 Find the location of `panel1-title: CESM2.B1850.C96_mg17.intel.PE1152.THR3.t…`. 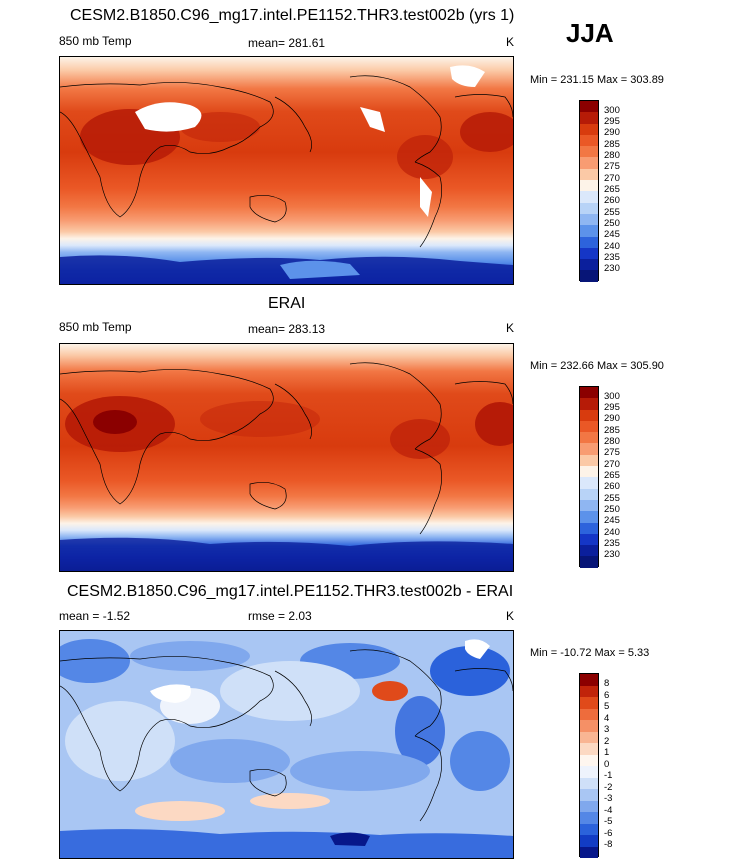

panel1-title: CESM2.B1850.C96_mg17.intel.PE1152.THR3.t… is located at coordinates (292, 15).